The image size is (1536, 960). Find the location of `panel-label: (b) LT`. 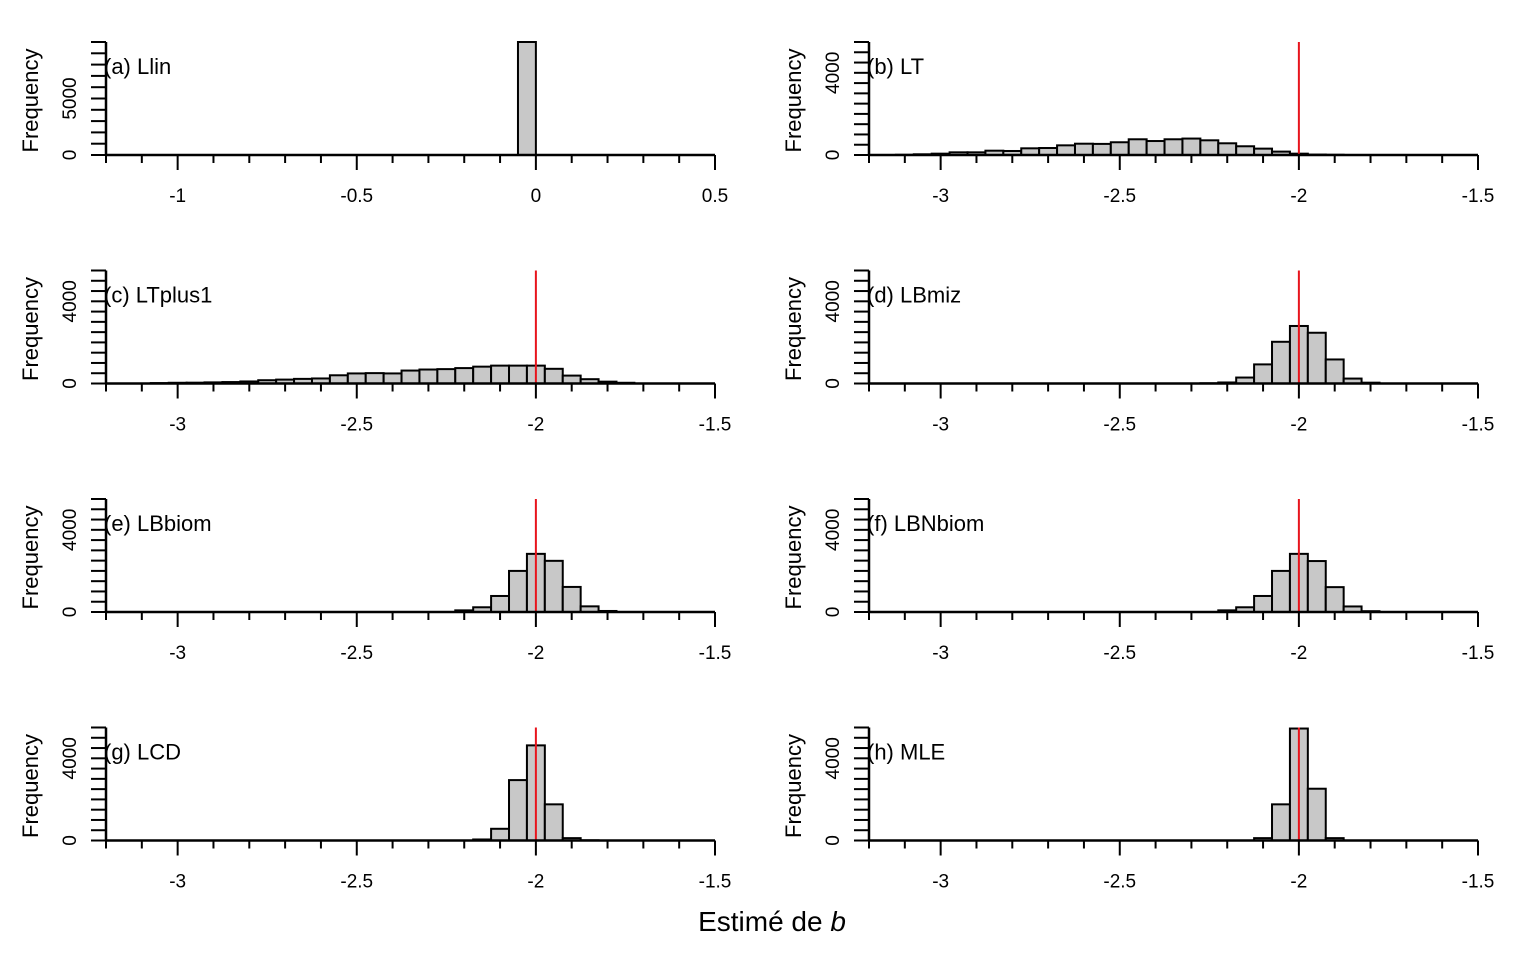

panel-label: (b) LT is located at coordinates (895, 66).